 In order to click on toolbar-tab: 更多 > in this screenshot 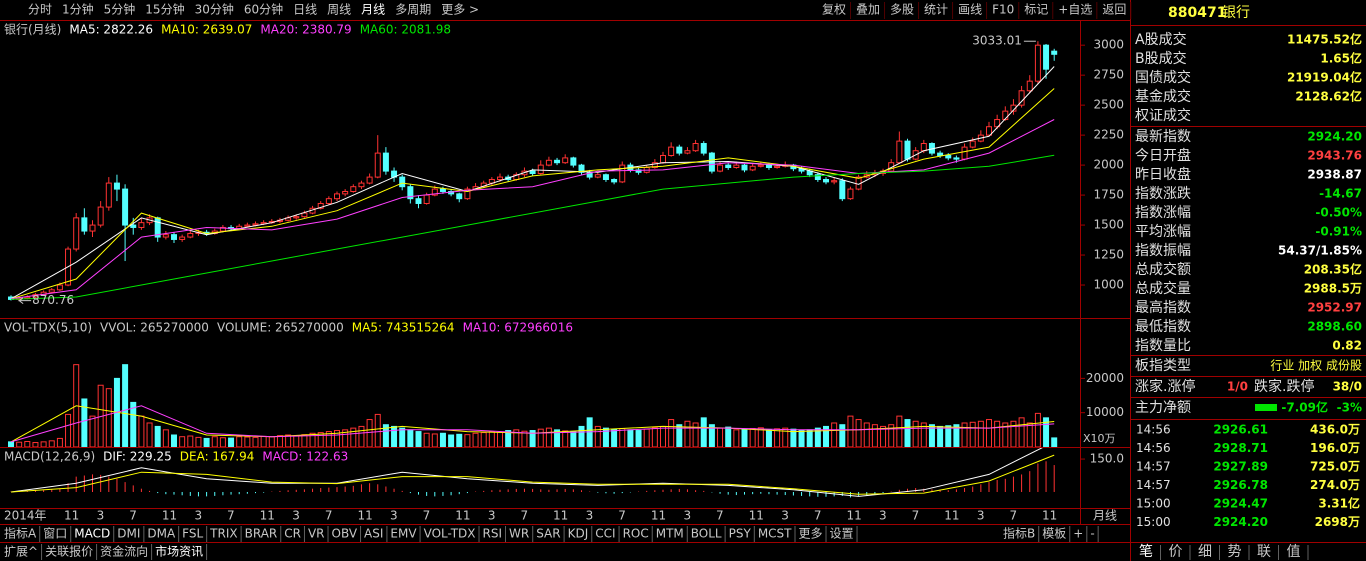, I will do `click(460, 10)`.